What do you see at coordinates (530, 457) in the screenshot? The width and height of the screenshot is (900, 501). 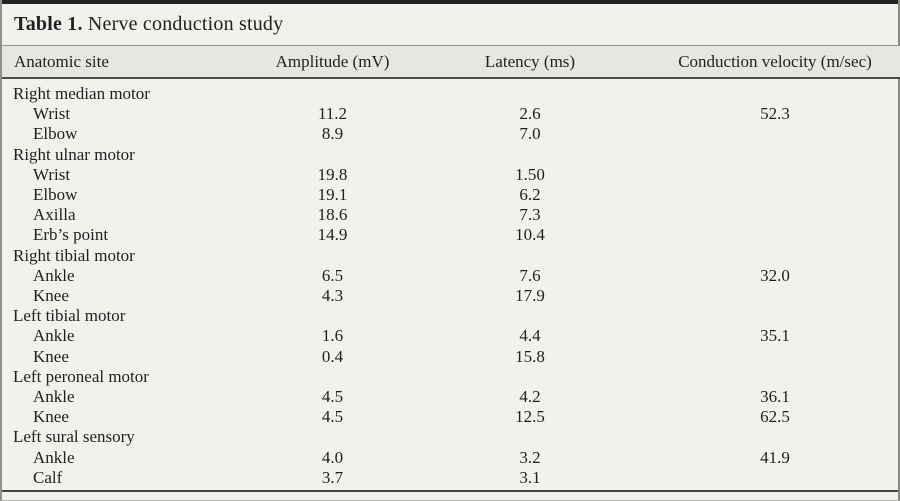 I see `latency-cell: 3.2` at bounding box center [530, 457].